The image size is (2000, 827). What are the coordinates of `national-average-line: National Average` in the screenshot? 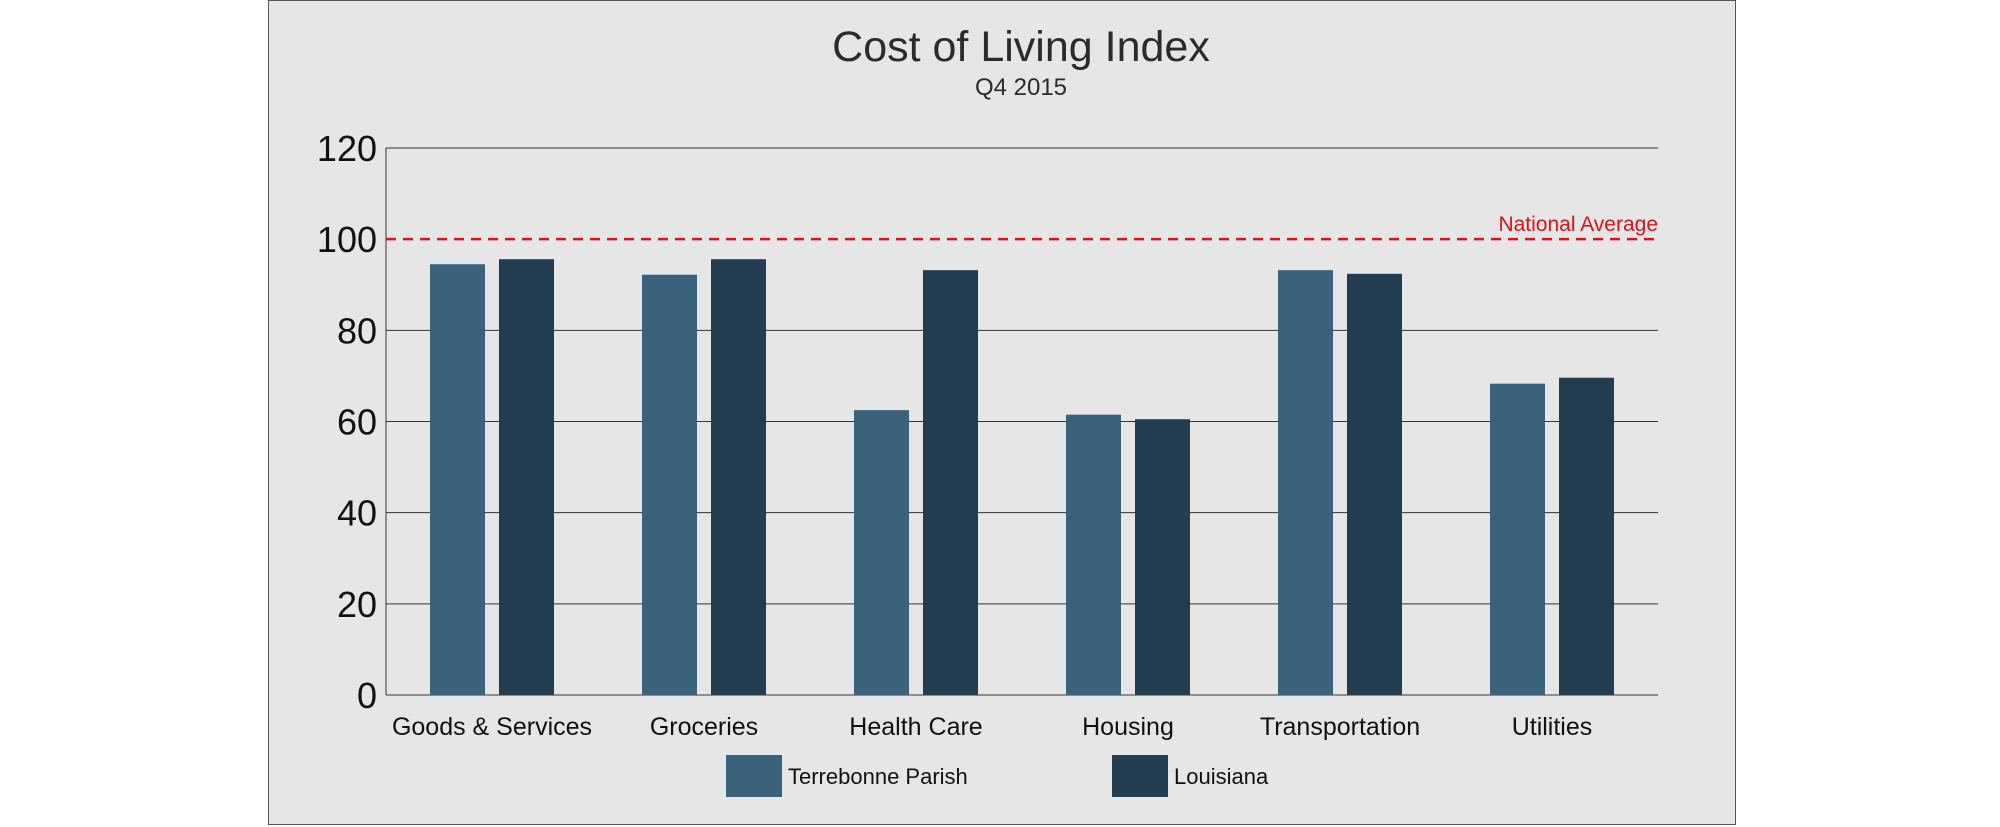 It's located at (1022, 227).